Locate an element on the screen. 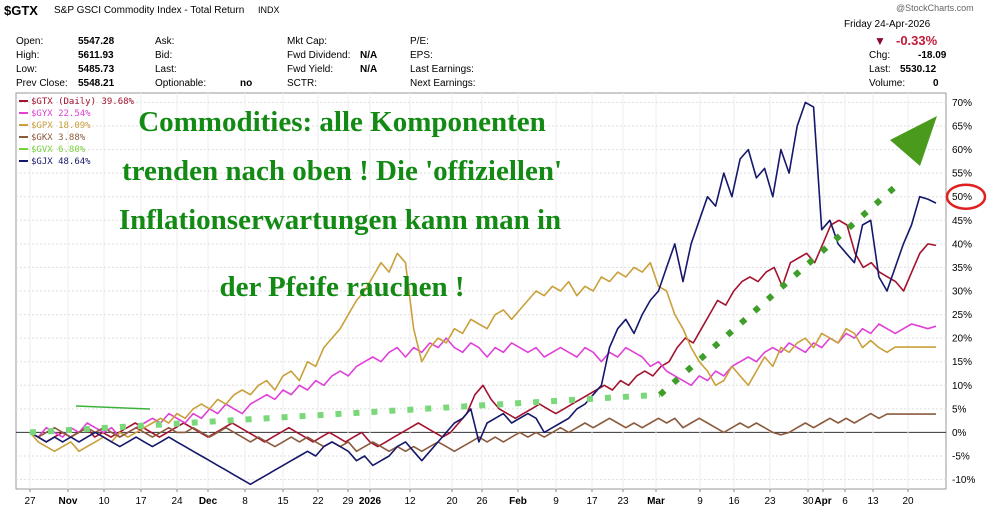  watermark: @StockCharts.com is located at coordinates (935, 8).